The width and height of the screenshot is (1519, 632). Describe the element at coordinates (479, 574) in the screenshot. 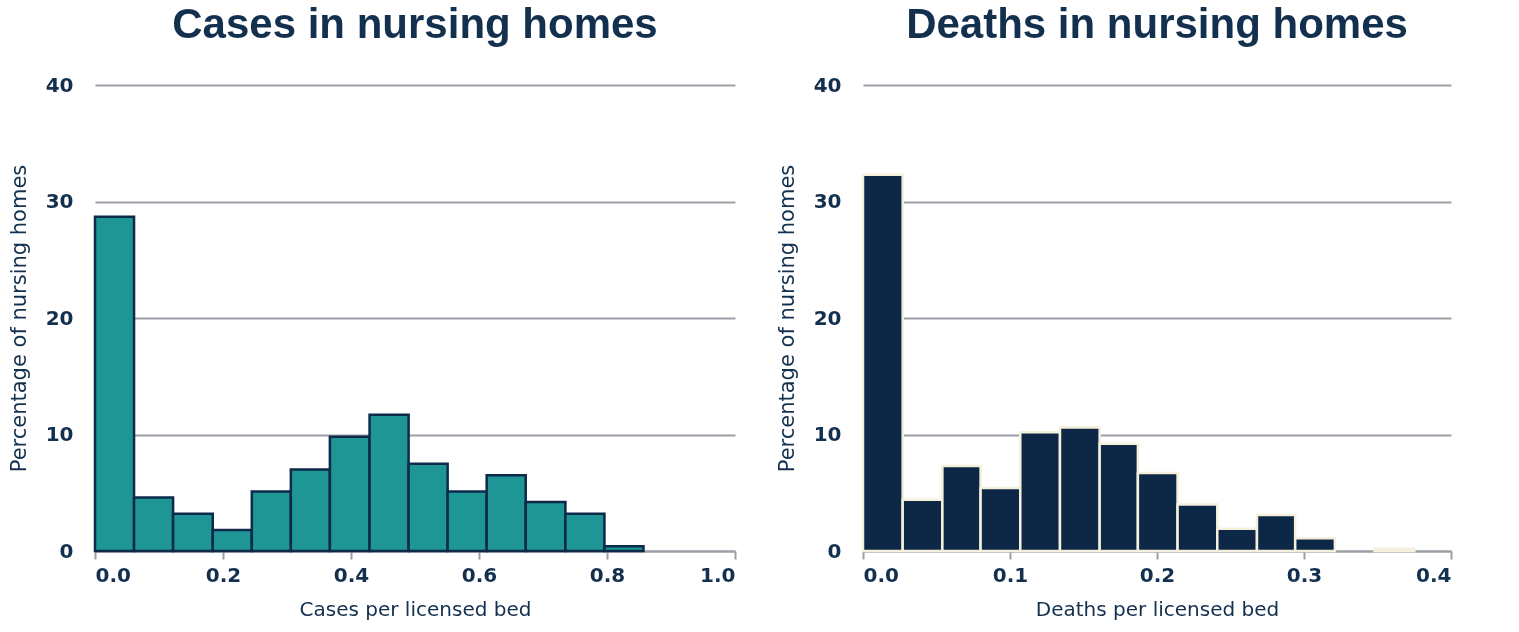

I see `x-tick-label: 0.6` at that location.